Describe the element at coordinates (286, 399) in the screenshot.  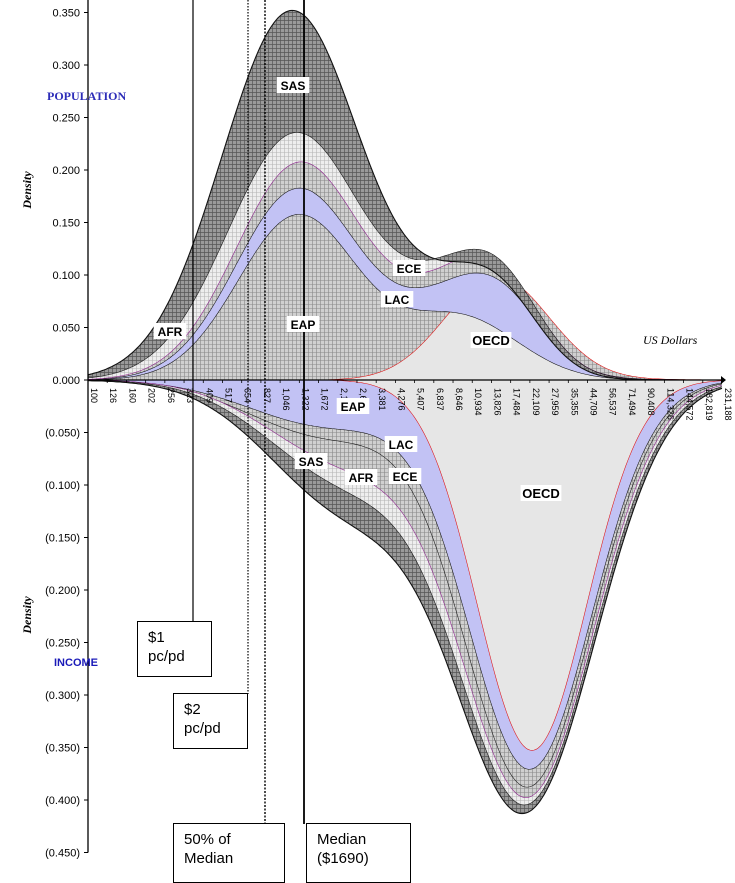
I see `x-tick-label: 1,046` at that location.